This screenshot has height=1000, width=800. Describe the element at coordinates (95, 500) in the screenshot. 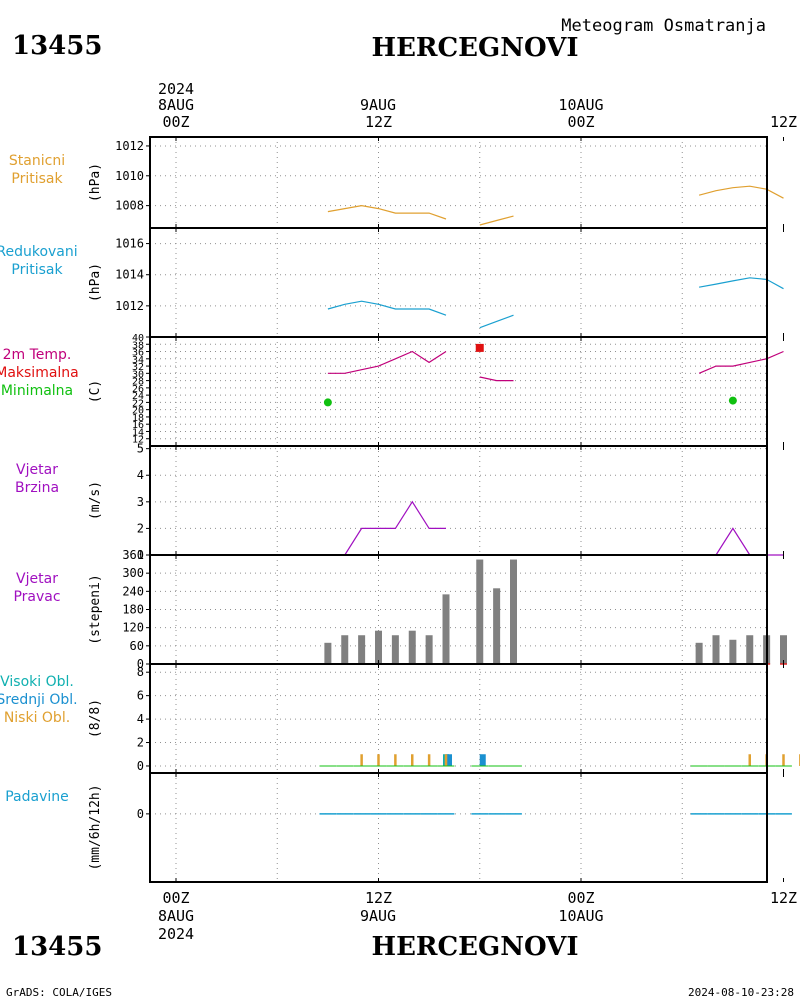

I see `y-unit-label: (m/s)` at that location.